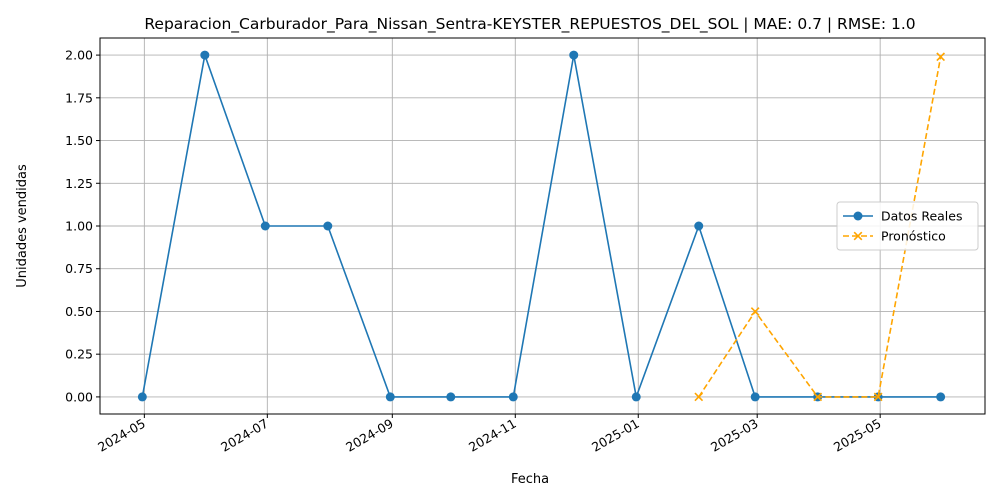 Image resolution: width=1000 pixels, height=500 pixels. I want to click on x-tick-label: 2024-05, so click(121, 435).